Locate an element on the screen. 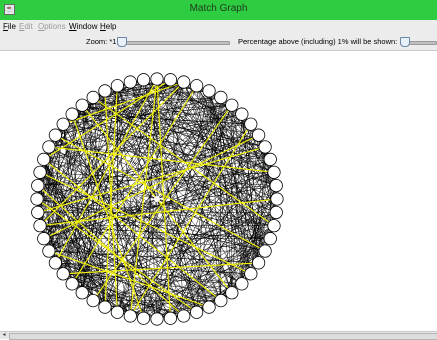 The width and height of the screenshot is (437, 340). menu-edit-mnemonic: E is located at coordinates (22, 26).